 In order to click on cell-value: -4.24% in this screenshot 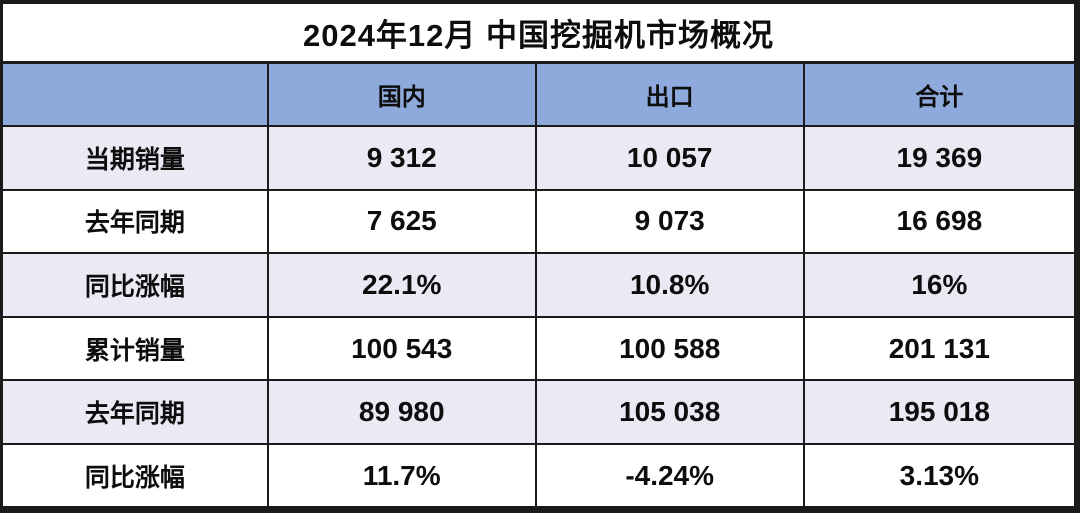, I will do `click(669, 474)`.